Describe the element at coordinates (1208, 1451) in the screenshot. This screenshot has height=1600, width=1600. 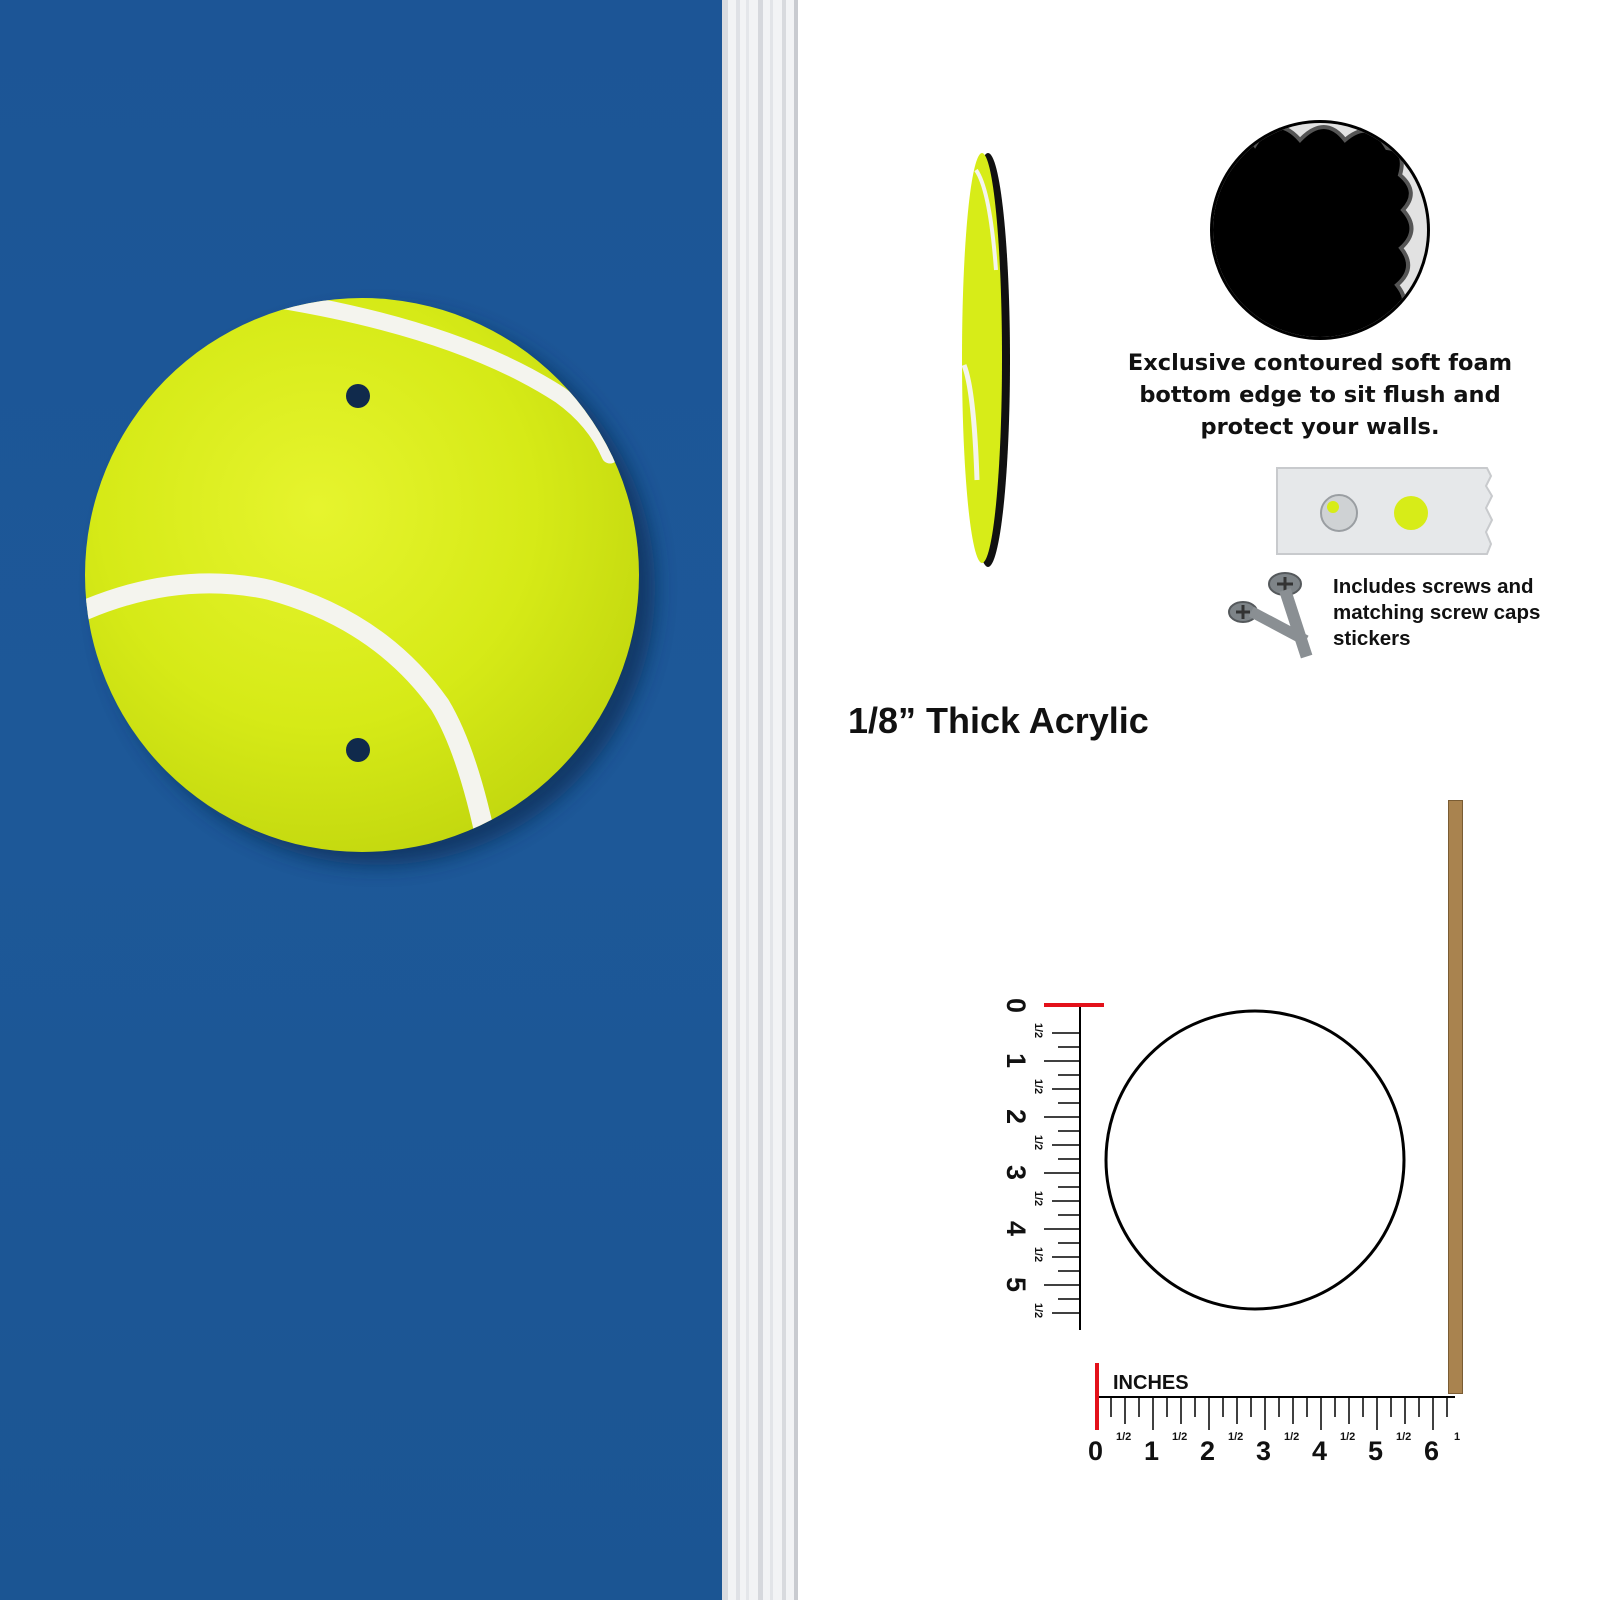
I see `horizontal-ruler-number: 2` at that location.